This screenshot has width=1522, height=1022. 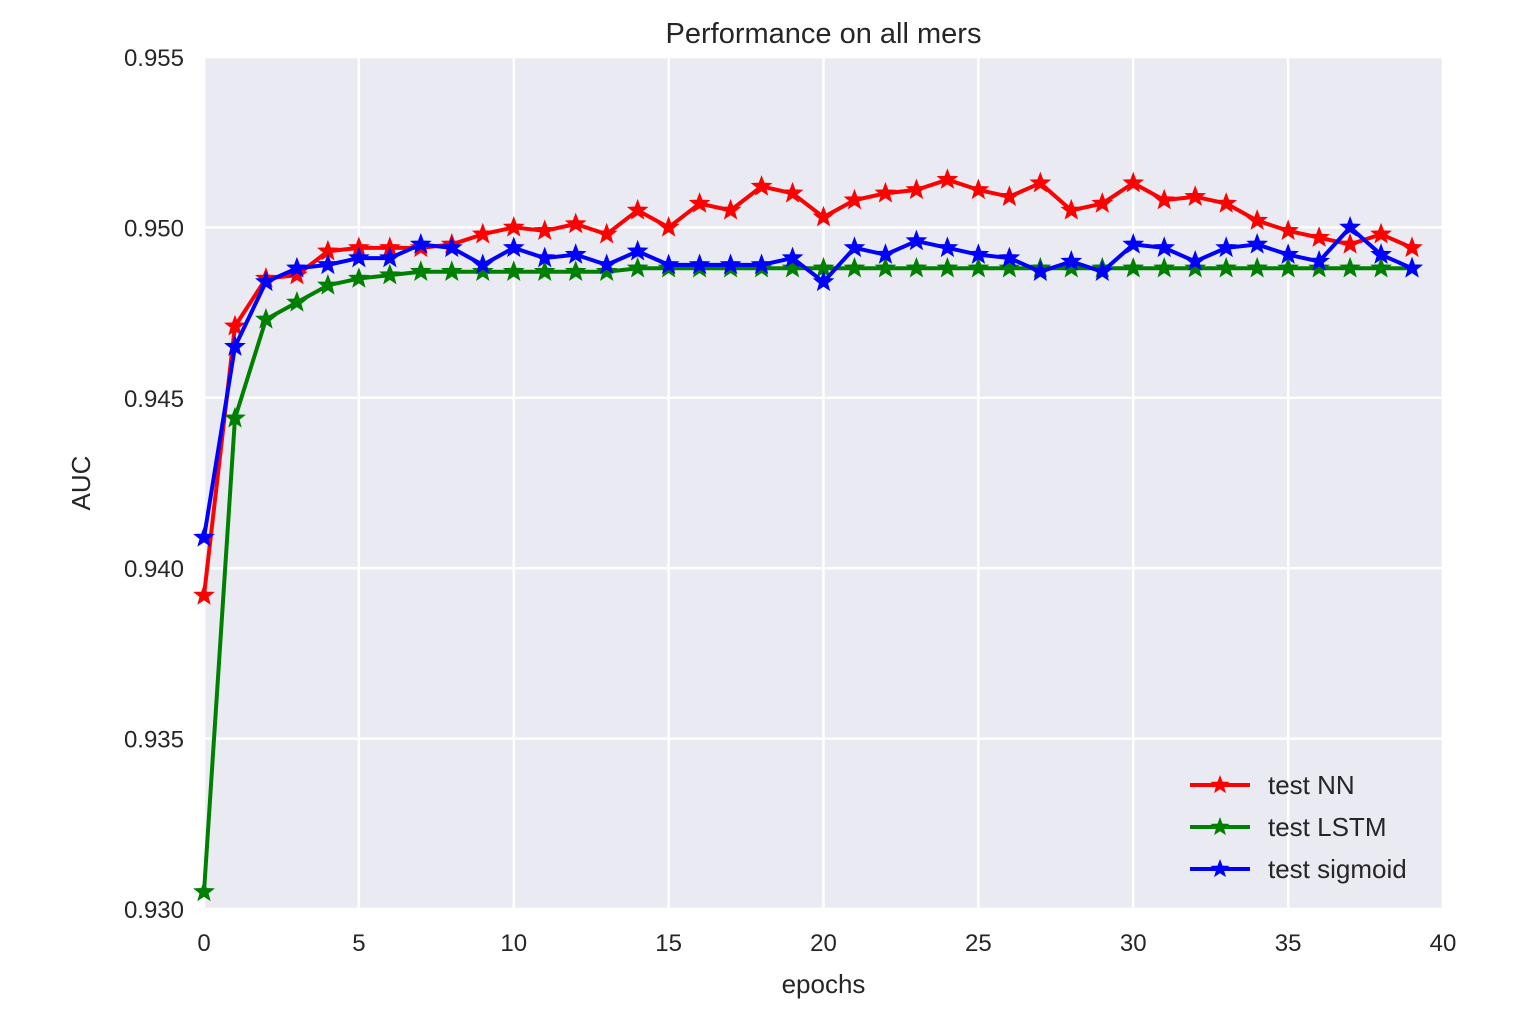 I want to click on x-tick-labels: 0 5 10 15 20 25 30 35 40, so click(x=826, y=943).